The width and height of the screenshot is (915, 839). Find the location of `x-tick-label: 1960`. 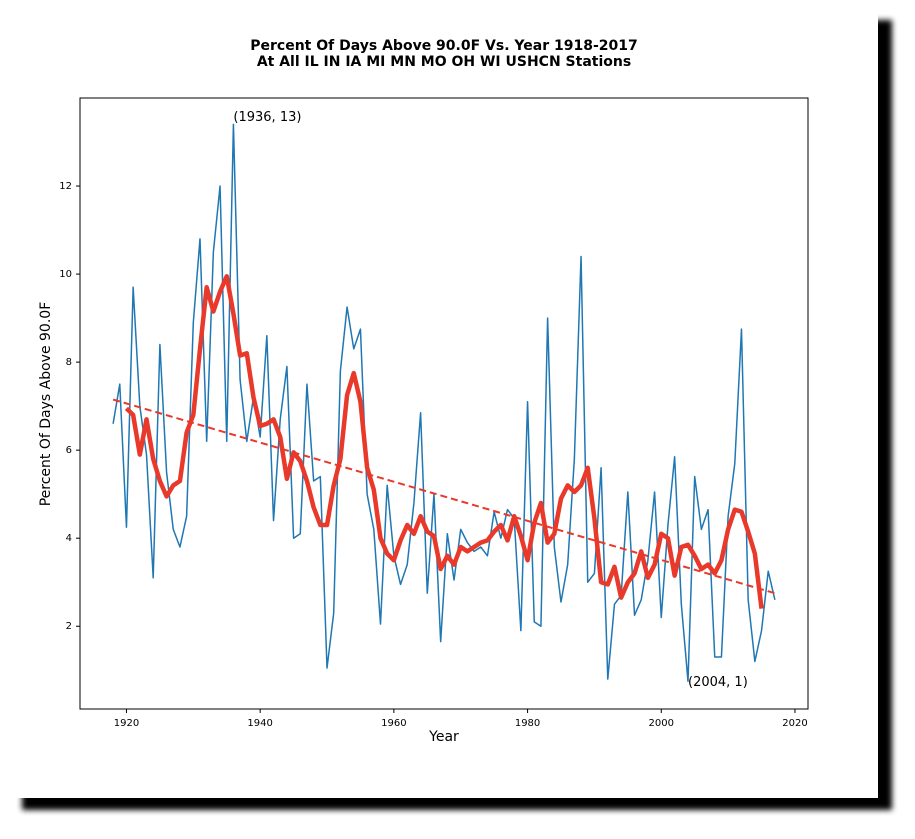

x-tick-label: 1960 is located at coordinates (393, 723).